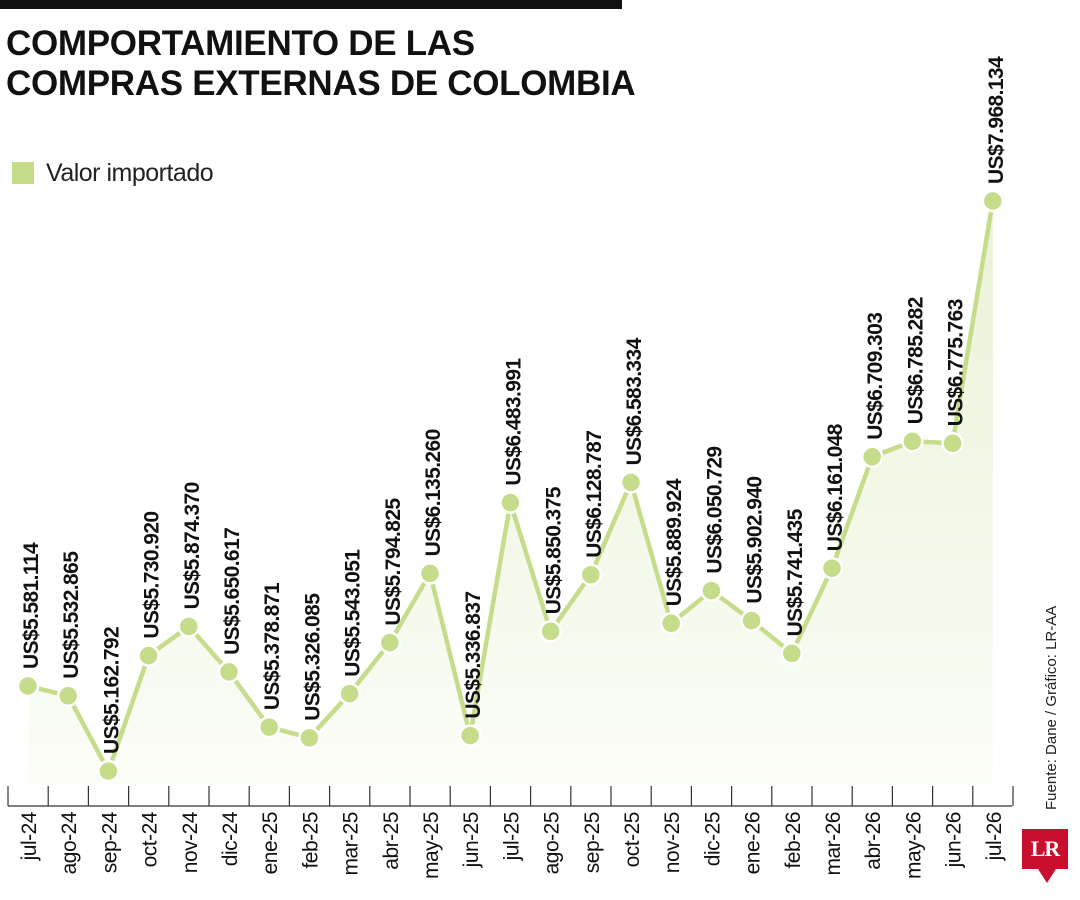 The image size is (1080, 900). I want to click on data-label: US$7.968.134, so click(996, 120).